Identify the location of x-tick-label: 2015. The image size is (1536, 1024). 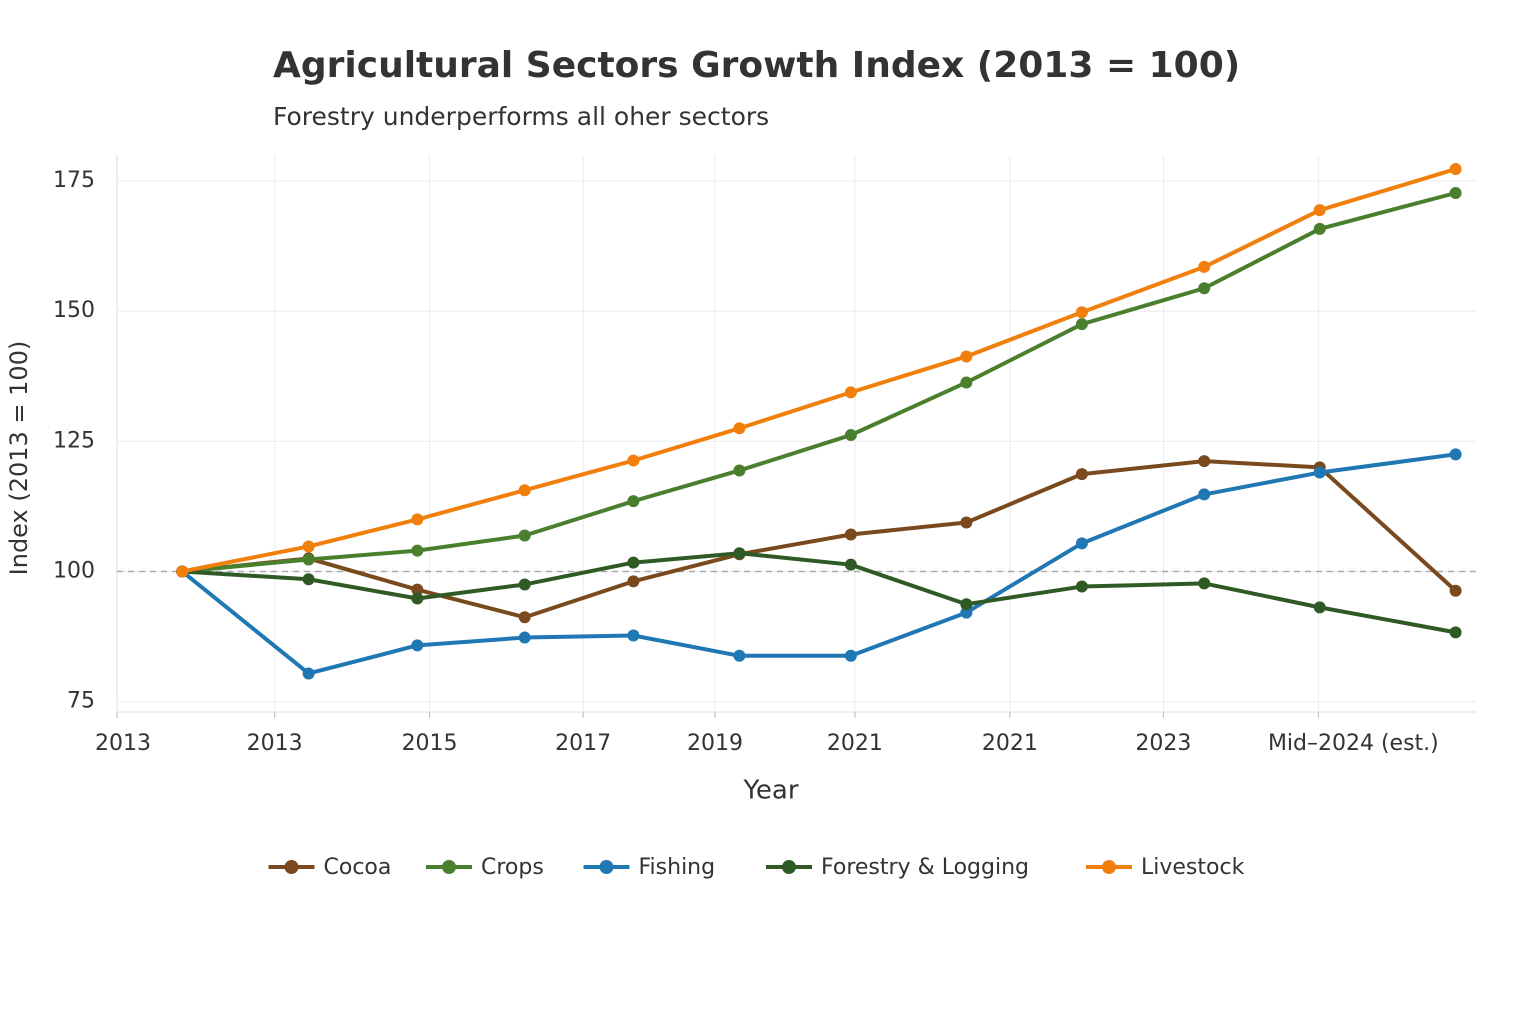
(430, 743).